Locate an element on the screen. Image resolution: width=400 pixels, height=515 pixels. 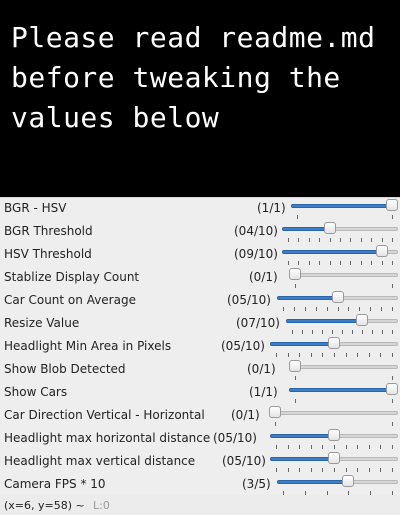
trackbar-row: Car Direction Vertical - Horizontal (0/1) is located at coordinates (200, 416).